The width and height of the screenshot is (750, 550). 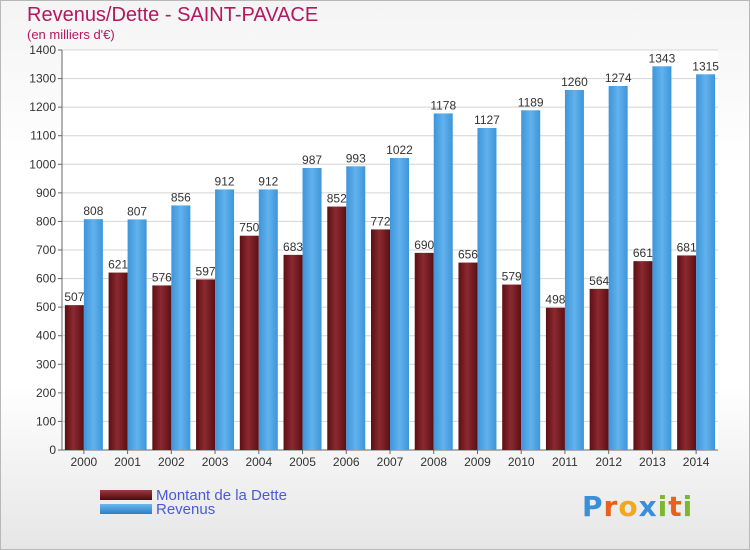 I want to click on x-tick-label: 2014, so click(x=696, y=462).